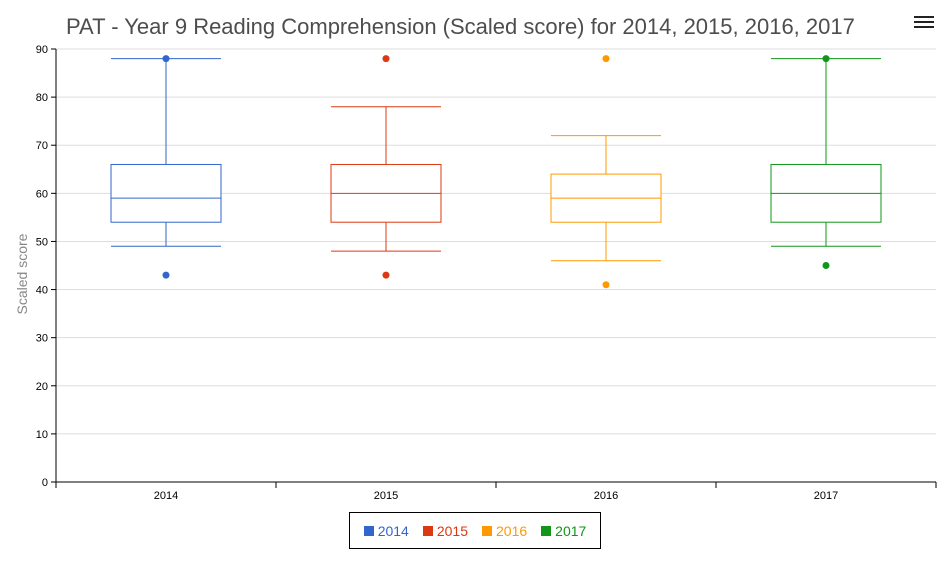 The image size is (948, 566). I want to click on x-tick-label: 2014, so click(166, 496).